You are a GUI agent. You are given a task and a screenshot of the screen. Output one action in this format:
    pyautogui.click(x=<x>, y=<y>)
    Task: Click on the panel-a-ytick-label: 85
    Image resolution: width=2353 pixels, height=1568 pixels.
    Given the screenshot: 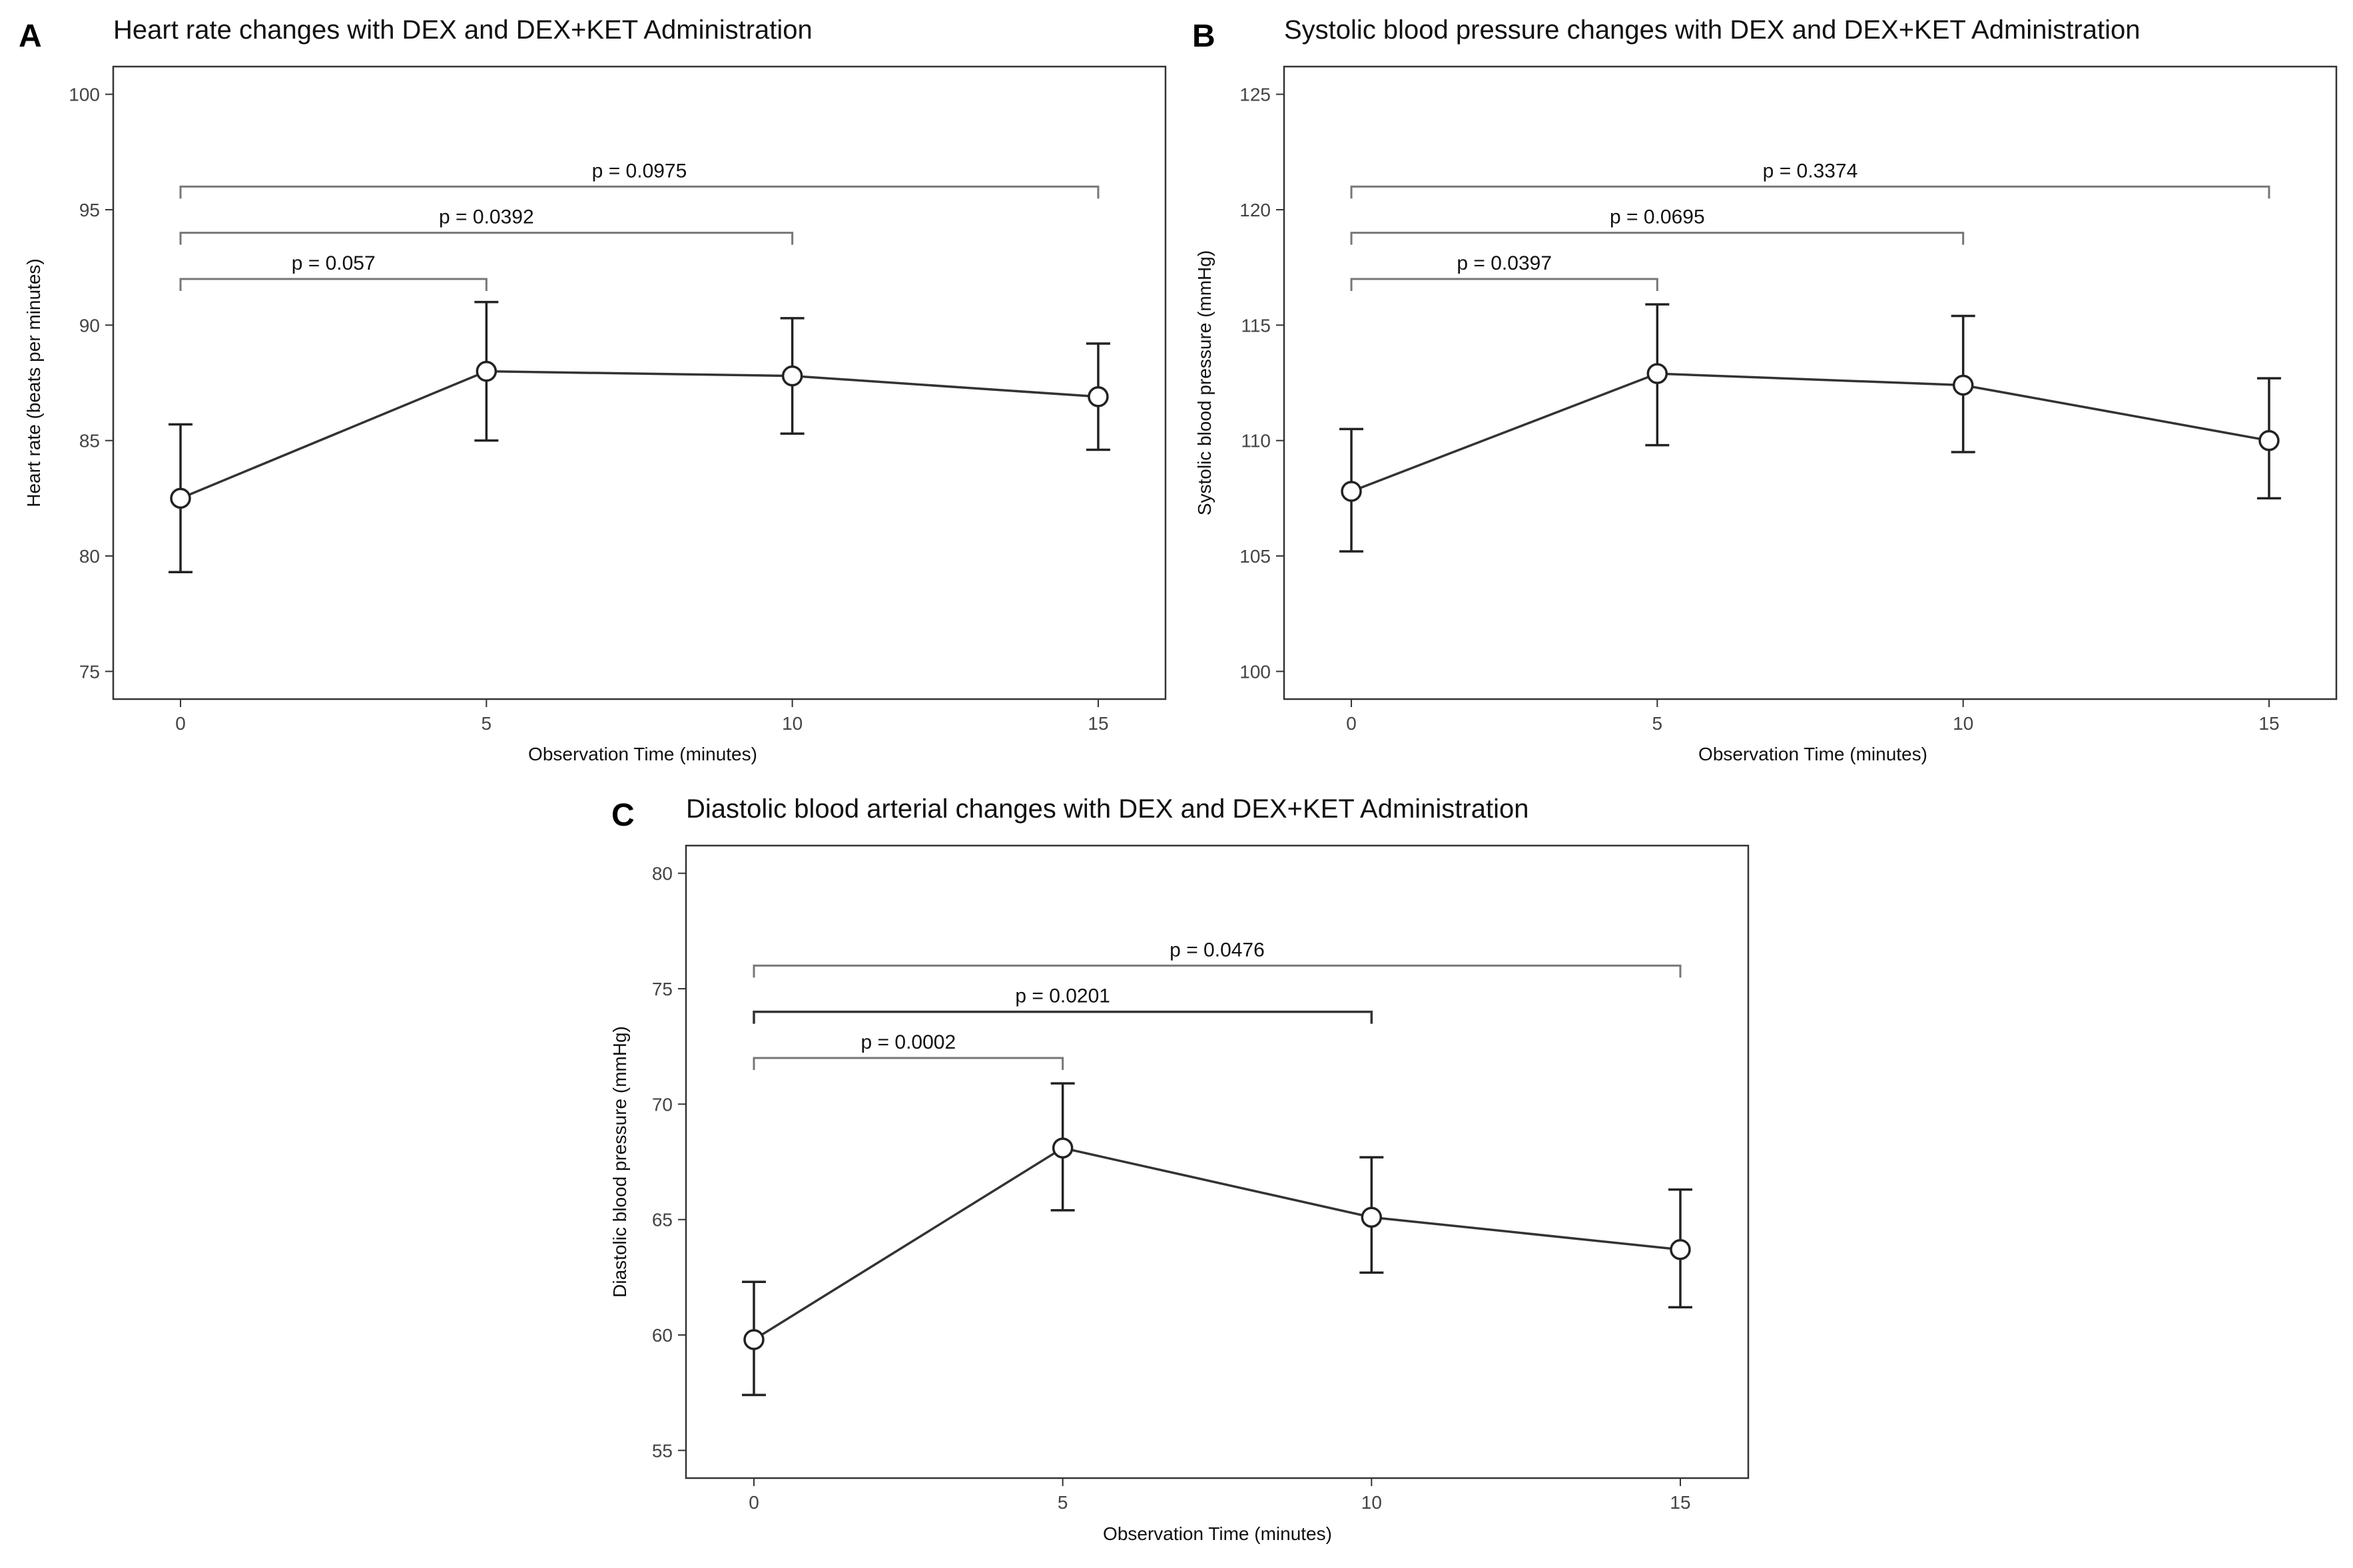 What is the action you would take?
    pyautogui.click(x=89, y=441)
    